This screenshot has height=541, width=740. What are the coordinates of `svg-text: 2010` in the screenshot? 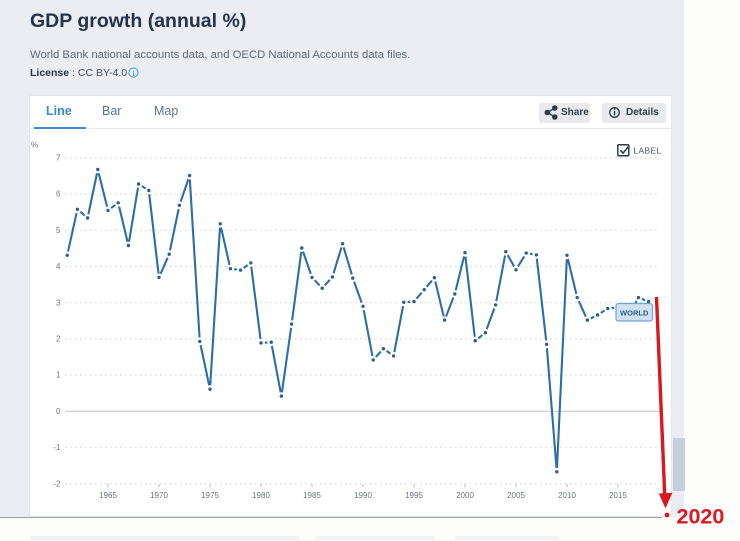 It's located at (567, 495).